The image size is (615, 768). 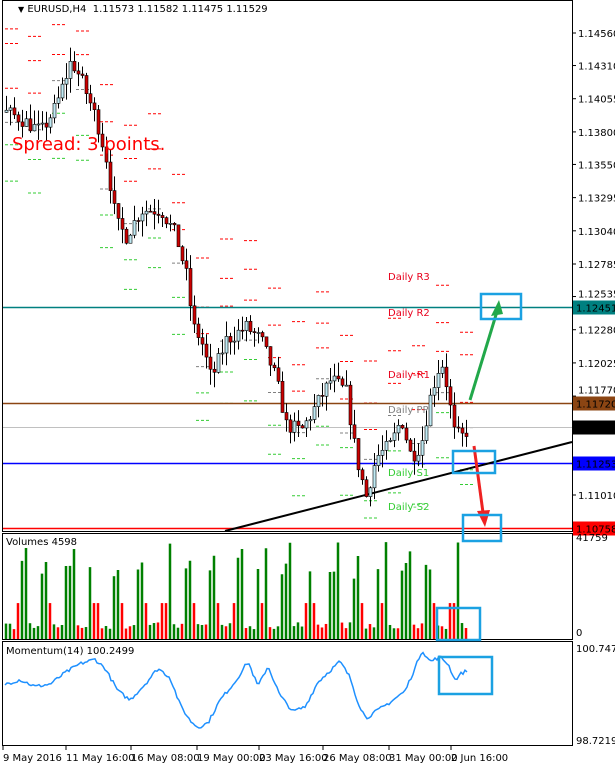 I want to click on price-axis-label: 1.14310, so click(x=596, y=67).